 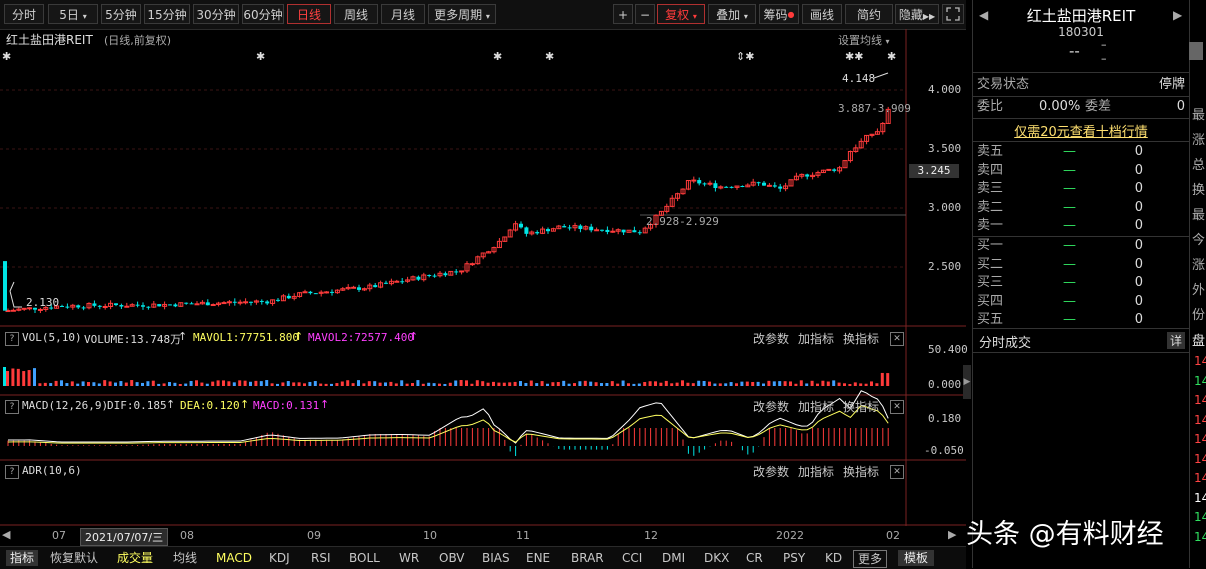 What do you see at coordinates (356, 14) in the screenshot?
I see `period-tab-weekly: 周线` at bounding box center [356, 14].